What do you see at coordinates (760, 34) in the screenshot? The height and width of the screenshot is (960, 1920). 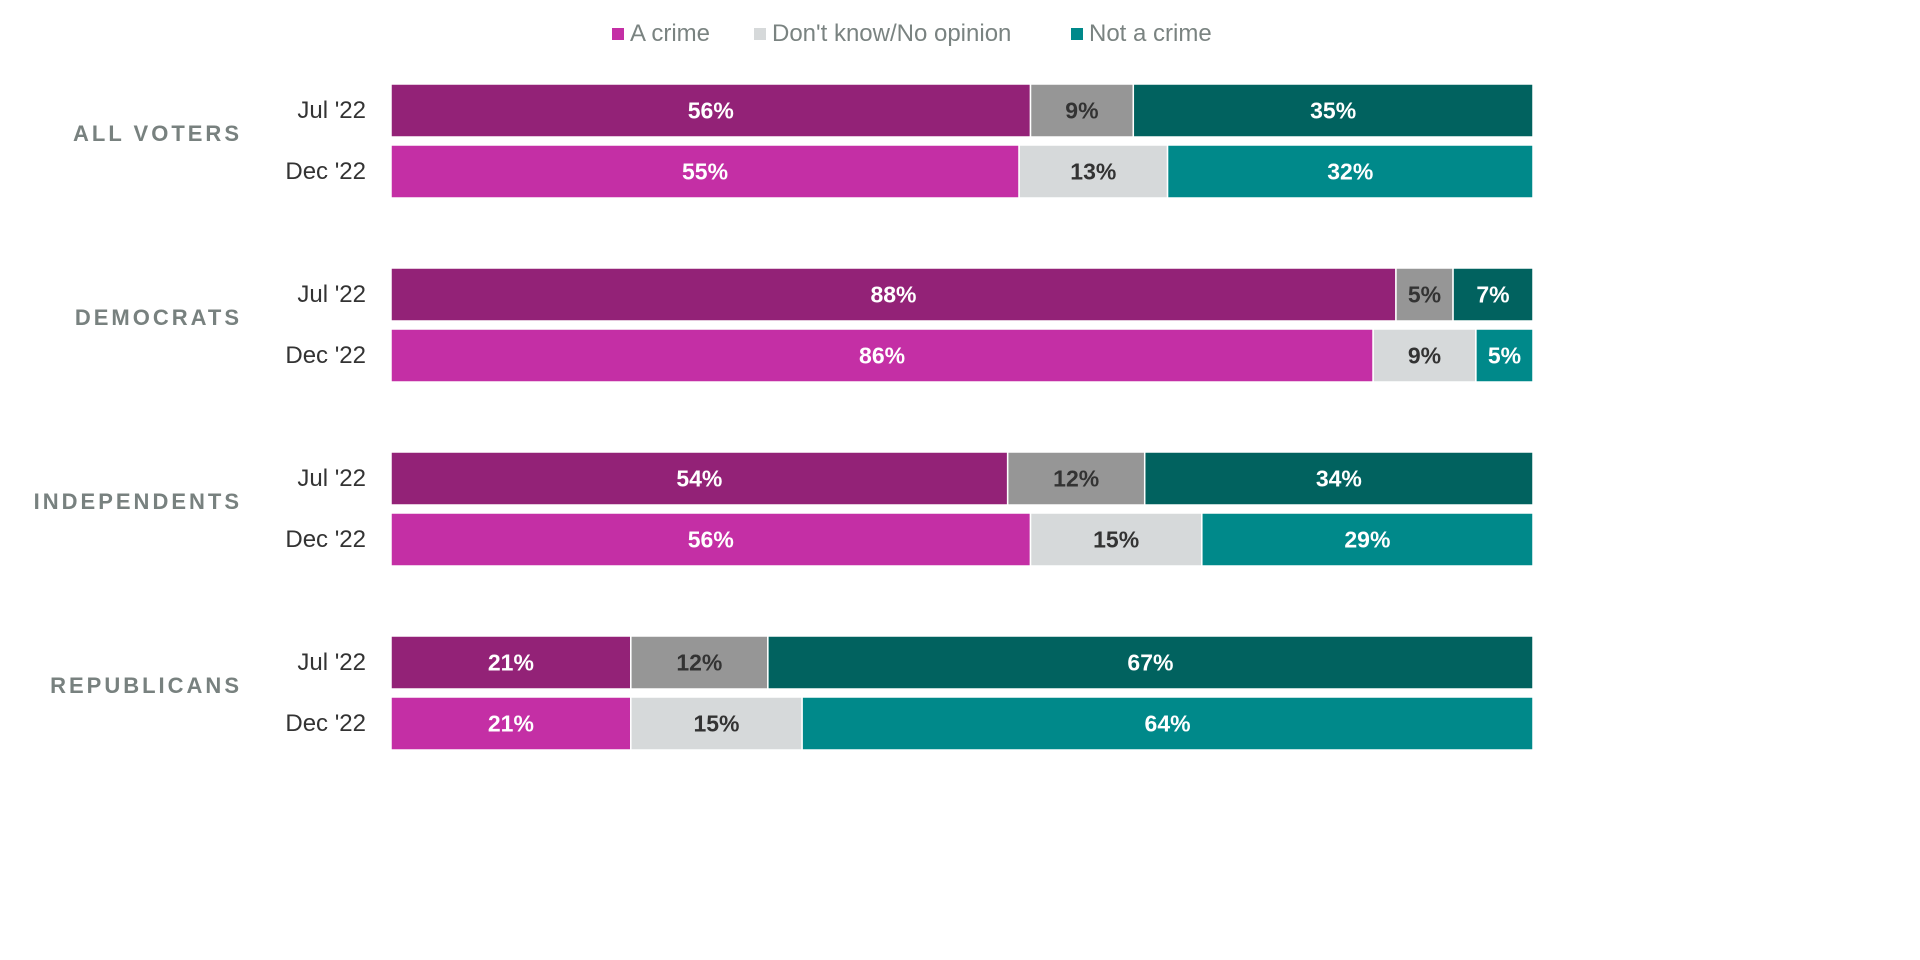 I see `legend-swatch-dont_know` at bounding box center [760, 34].